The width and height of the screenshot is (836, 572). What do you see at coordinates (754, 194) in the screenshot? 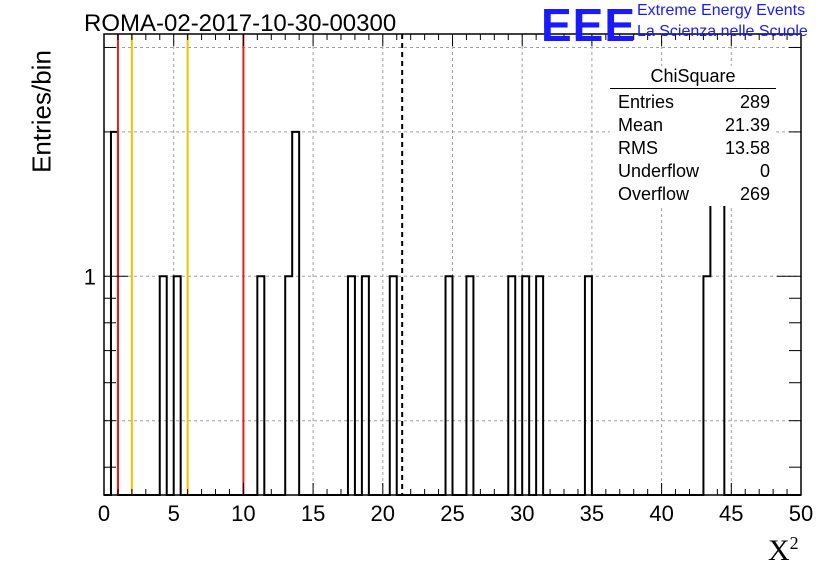
I see `stats-value: 269` at bounding box center [754, 194].